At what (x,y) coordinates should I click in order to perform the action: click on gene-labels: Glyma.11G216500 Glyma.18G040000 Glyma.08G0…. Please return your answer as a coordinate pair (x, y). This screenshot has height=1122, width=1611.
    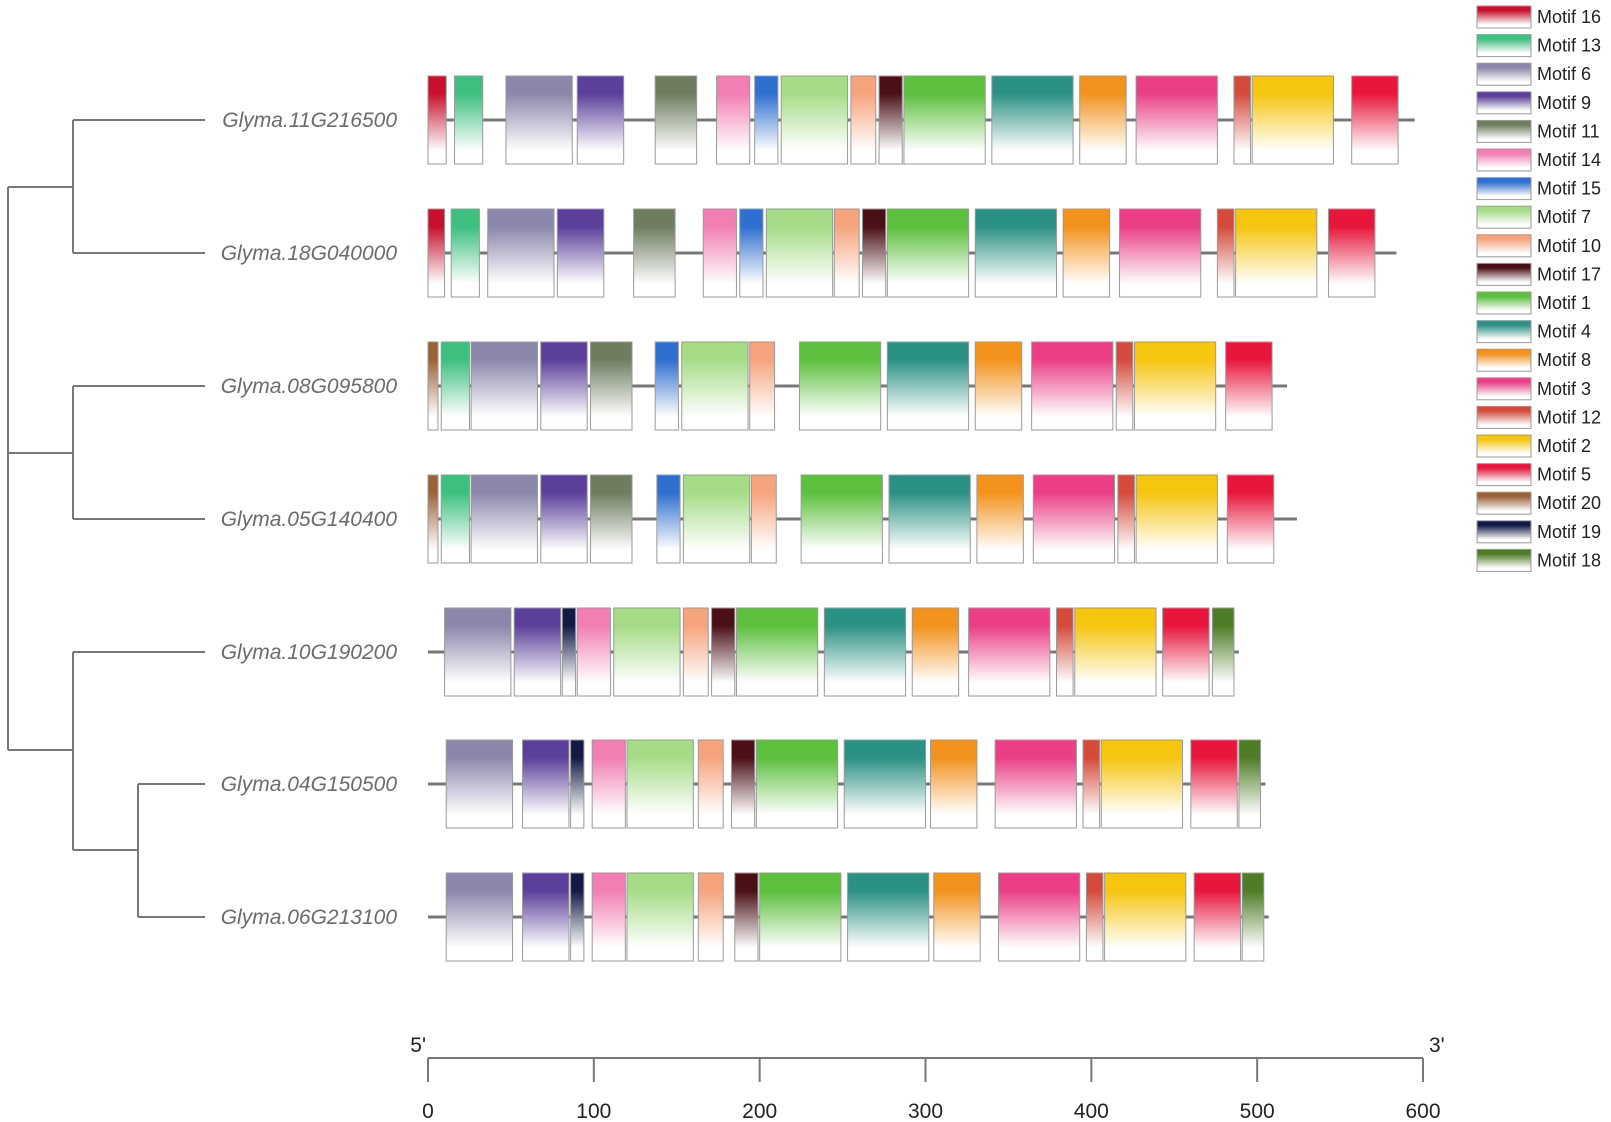
    Looking at the image, I should click on (309, 519).